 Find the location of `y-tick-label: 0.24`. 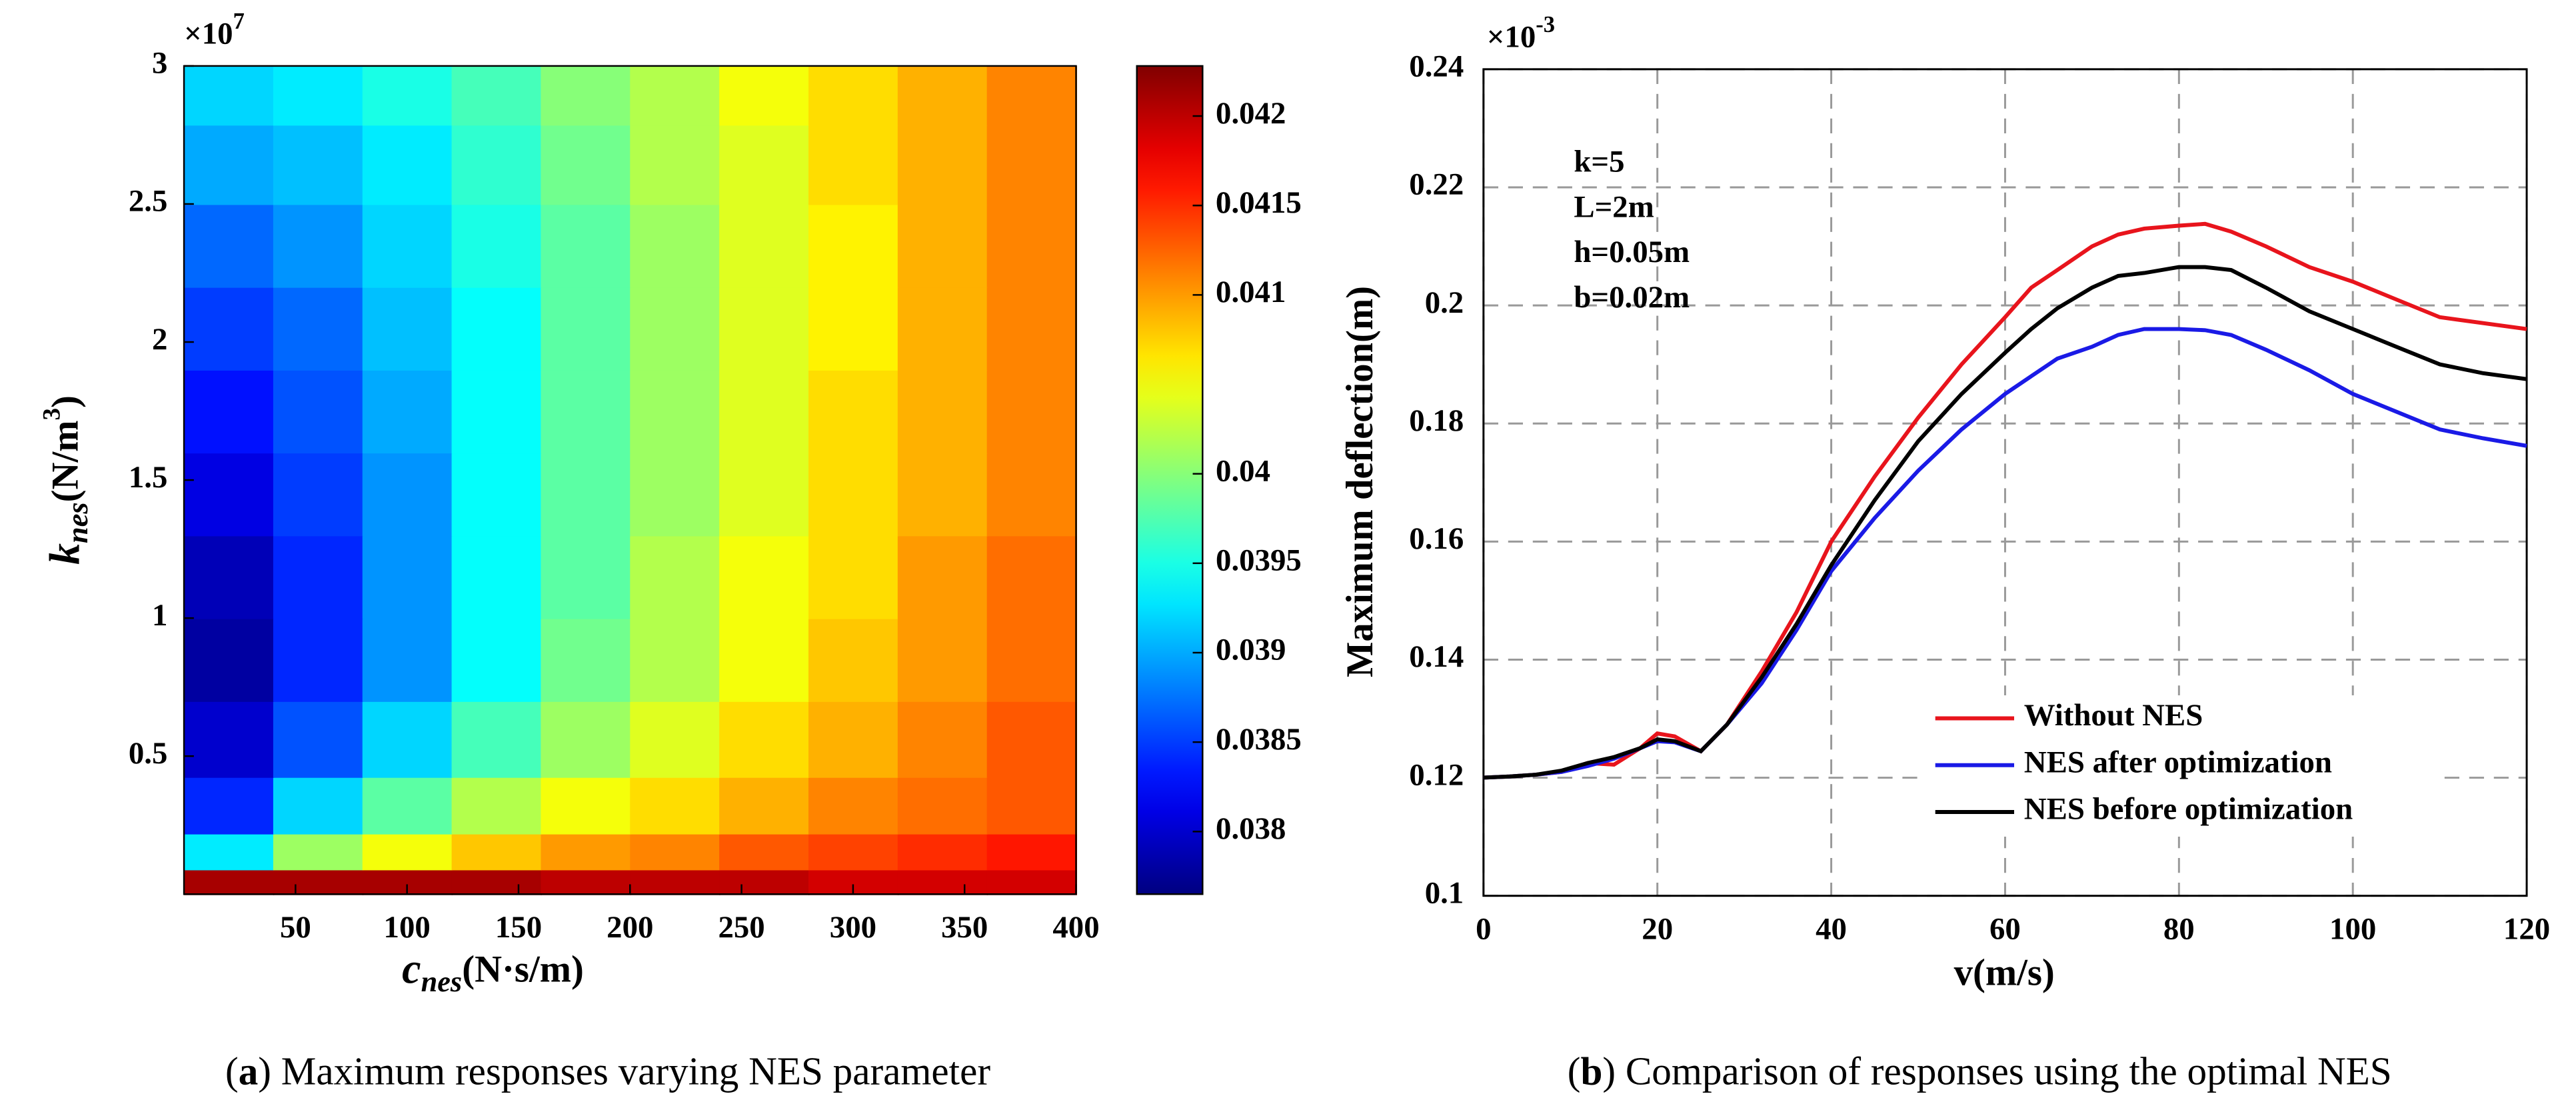

y-tick-label: 0.24 is located at coordinates (1437, 66).